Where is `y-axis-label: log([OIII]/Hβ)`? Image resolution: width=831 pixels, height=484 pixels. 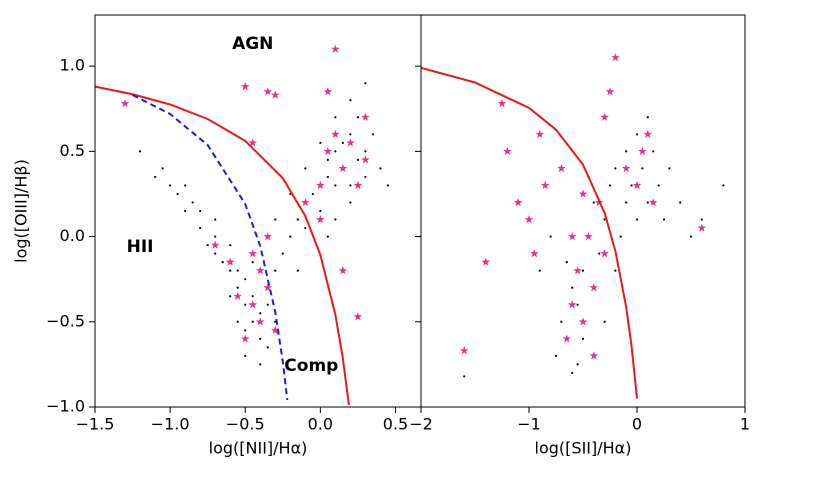 y-axis-label: log([OIII]/Hβ) is located at coordinates (21, 211).